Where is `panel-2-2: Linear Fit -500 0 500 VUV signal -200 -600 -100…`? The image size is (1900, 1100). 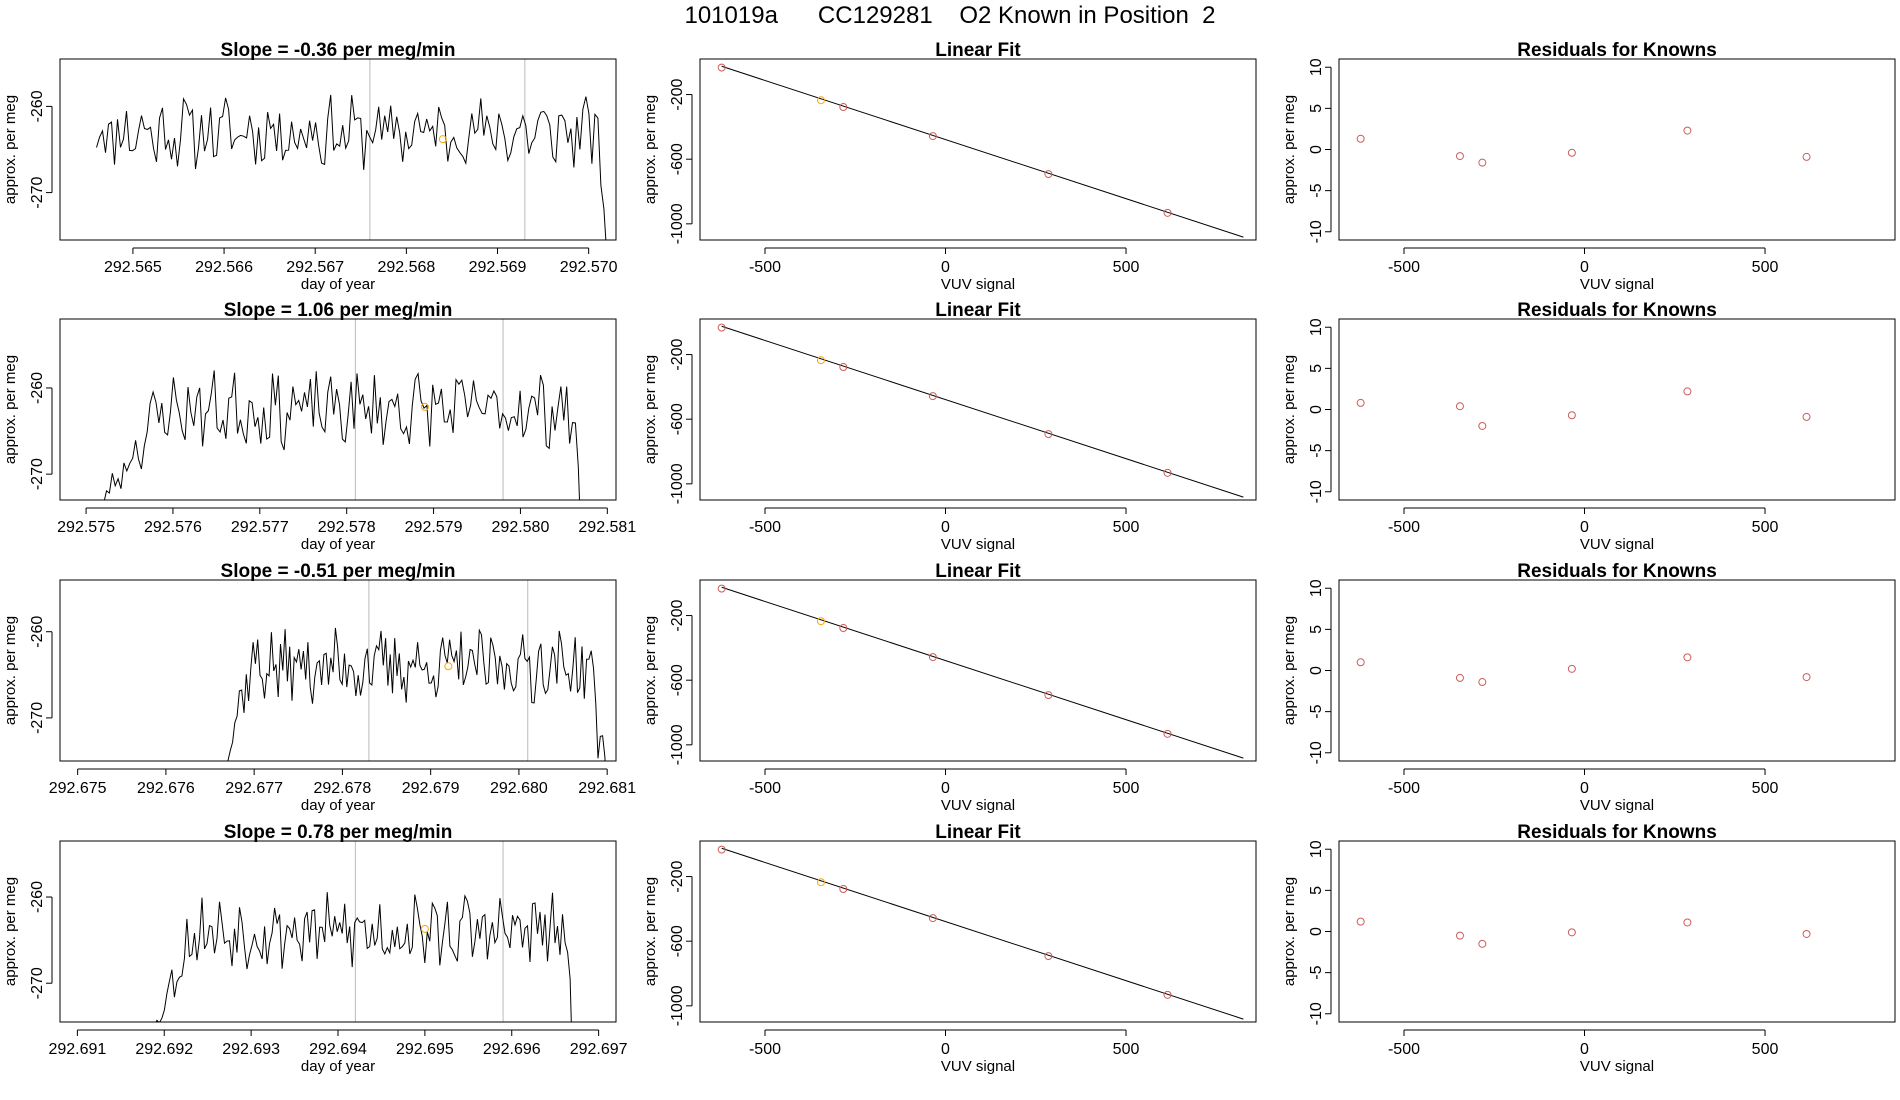
panel-2-2: Linear Fit -500 0 500 VUV signal -200 -600 -100… is located at coordinates (949, 426).